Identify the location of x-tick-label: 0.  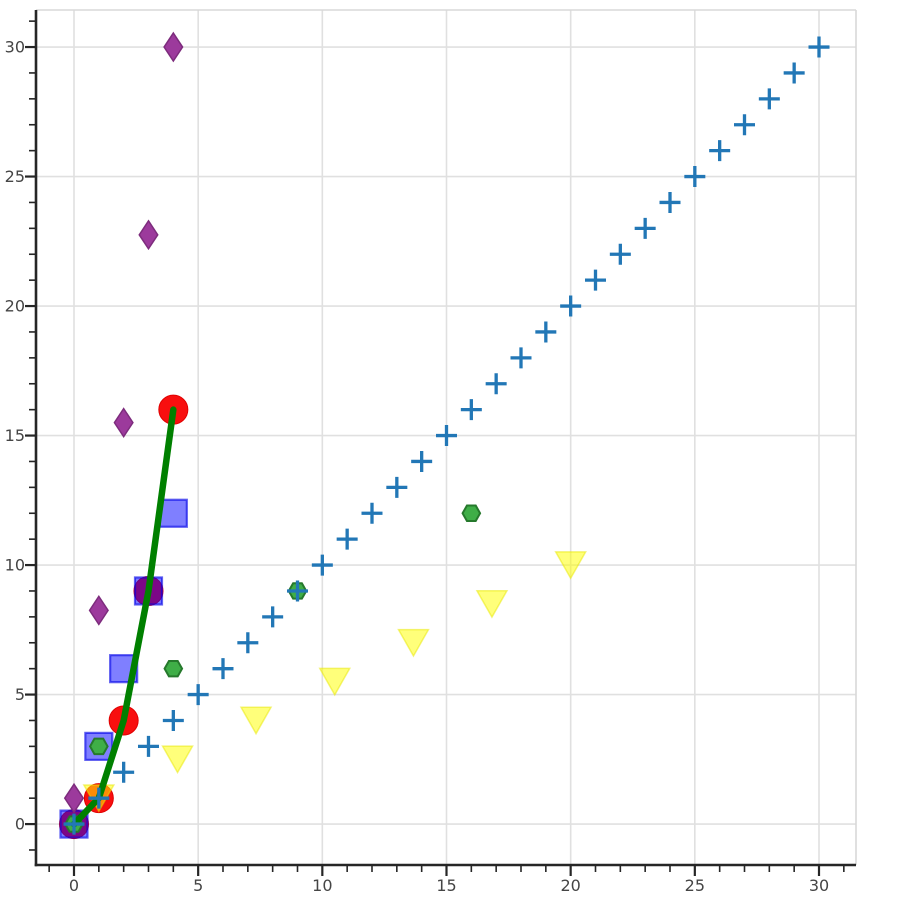
(74, 885).